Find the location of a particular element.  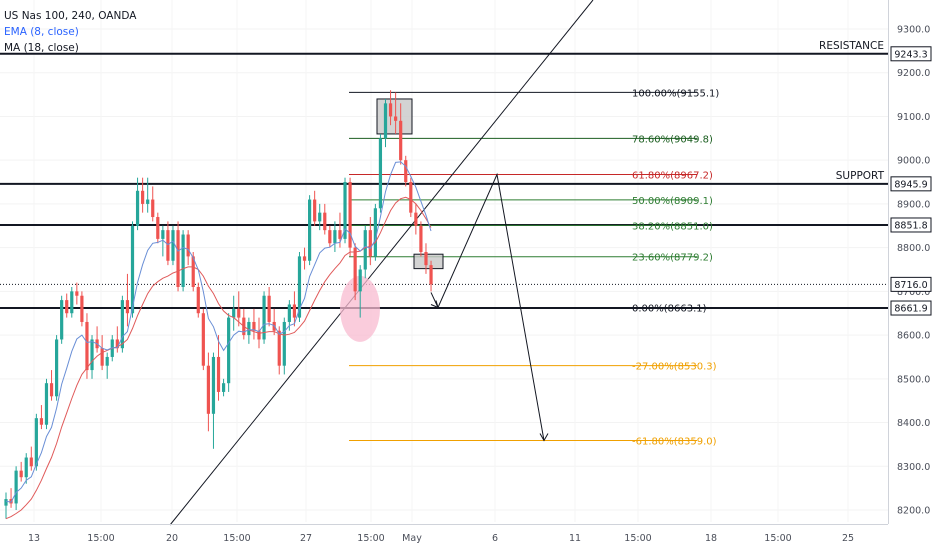

projection-arrow-head is located at coordinates (544, 437).